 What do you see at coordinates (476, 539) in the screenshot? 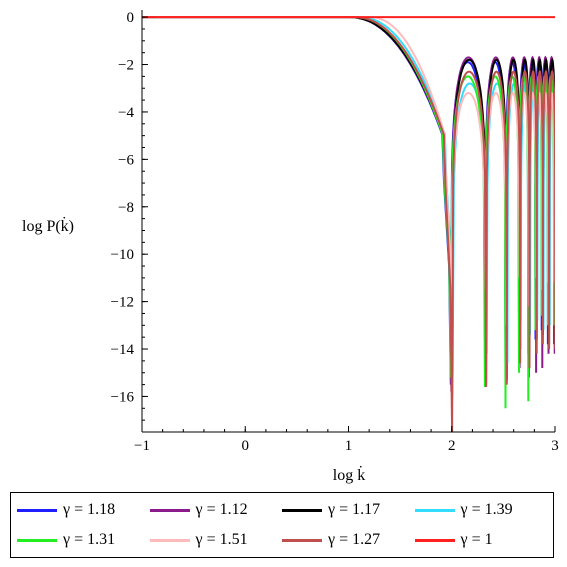
I see `legend-label: γ = 1` at bounding box center [476, 539].